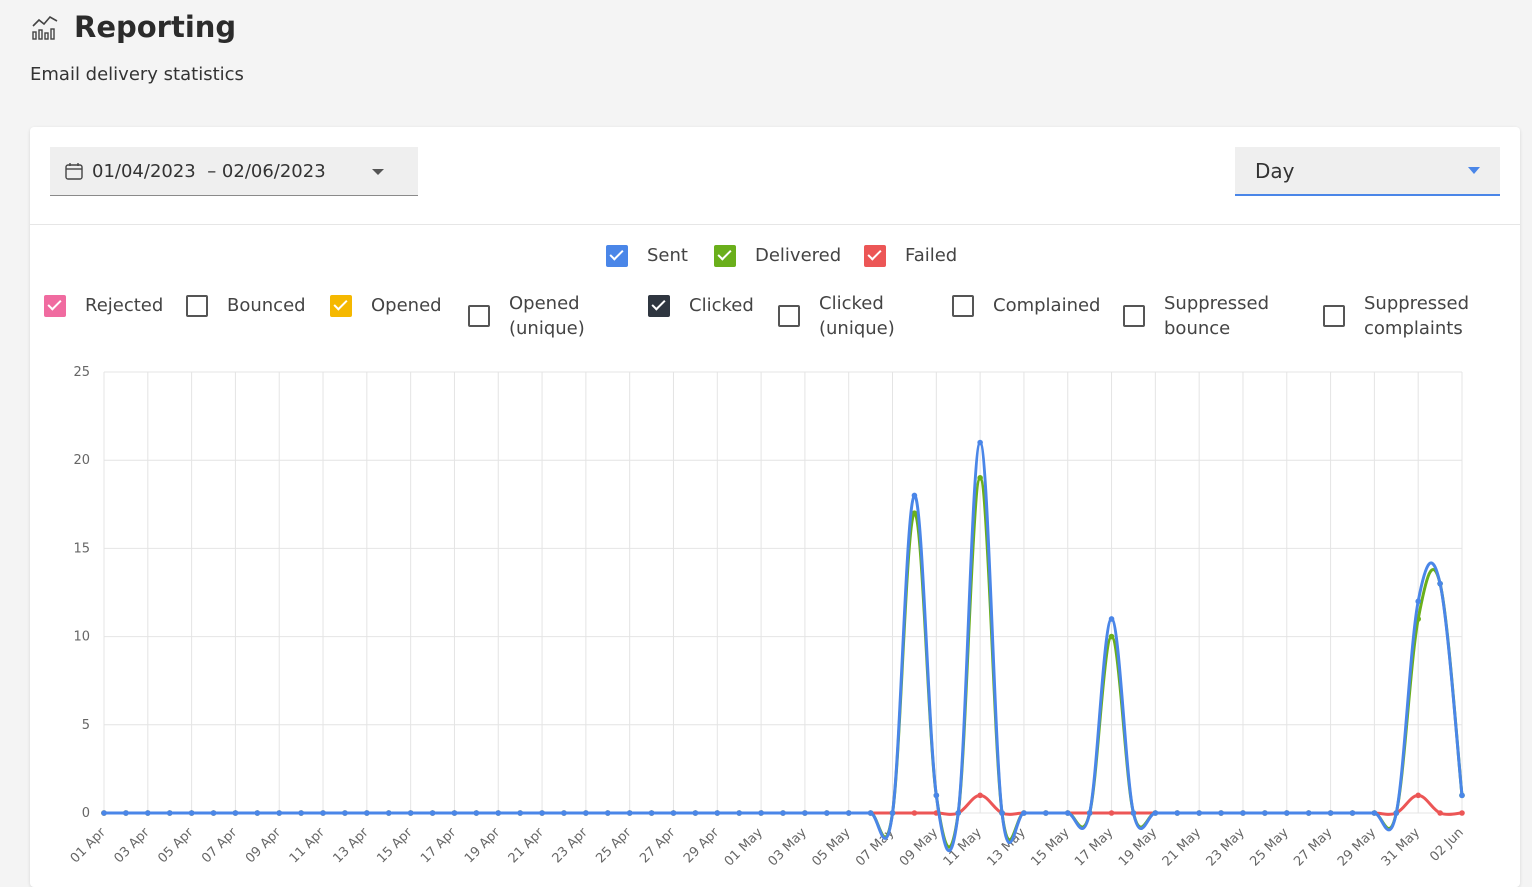 The width and height of the screenshot is (1532, 887). What do you see at coordinates (1134, 316) in the screenshot?
I see `legend-checkbox-suppressed-bounce` at bounding box center [1134, 316].